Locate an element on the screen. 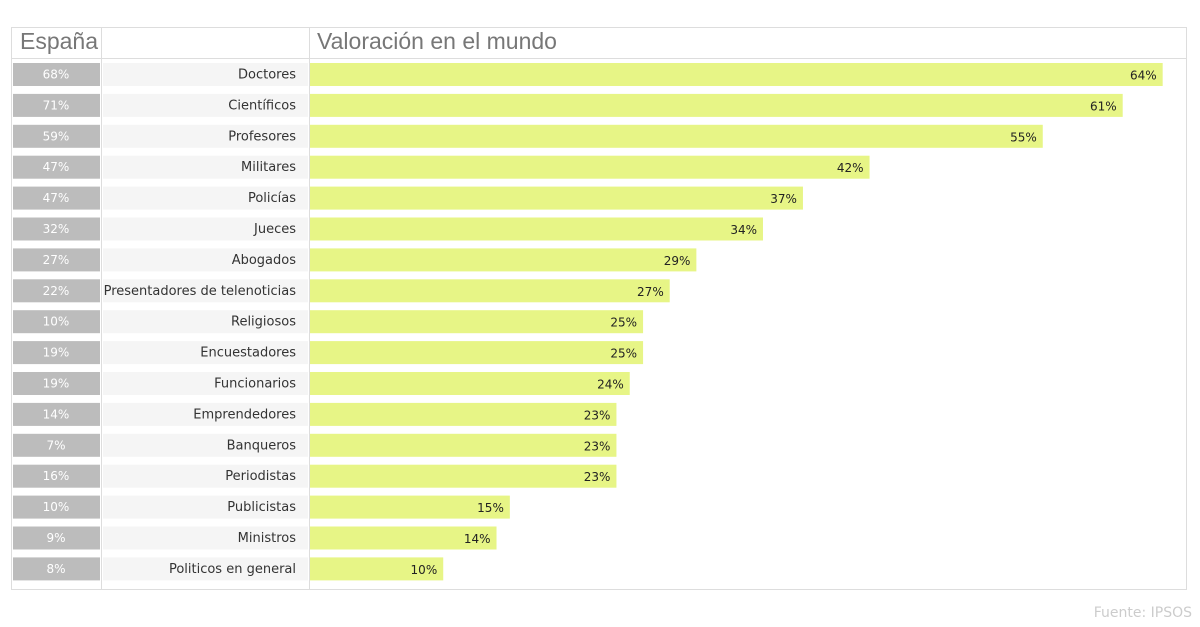 This screenshot has height=627, width=1200. chart-title: Valoración en el mundo is located at coordinates (437, 41).